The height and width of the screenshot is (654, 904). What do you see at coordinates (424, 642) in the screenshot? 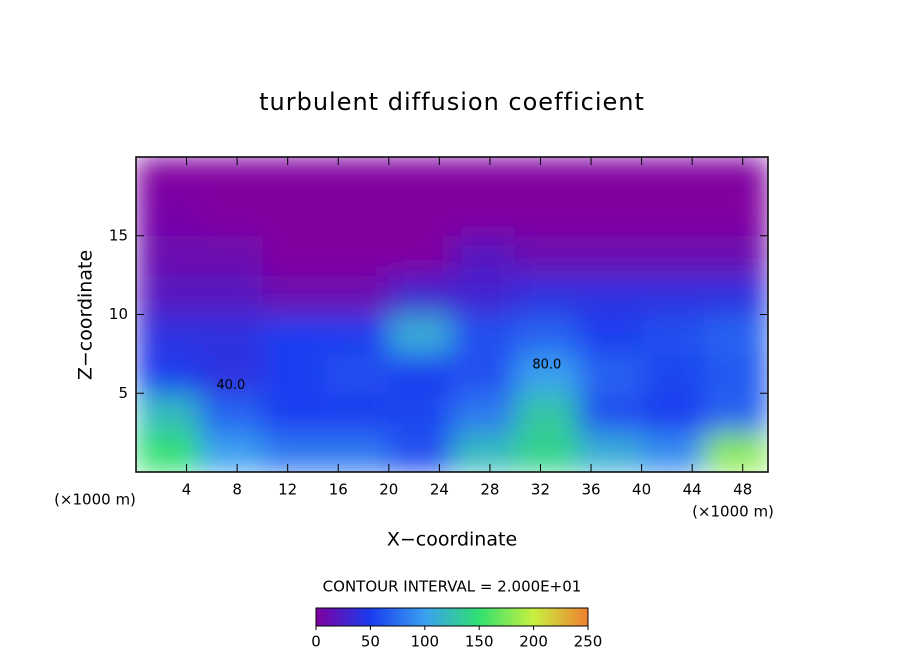
I see `colorbar-tick-label: 100` at bounding box center [424, 642].